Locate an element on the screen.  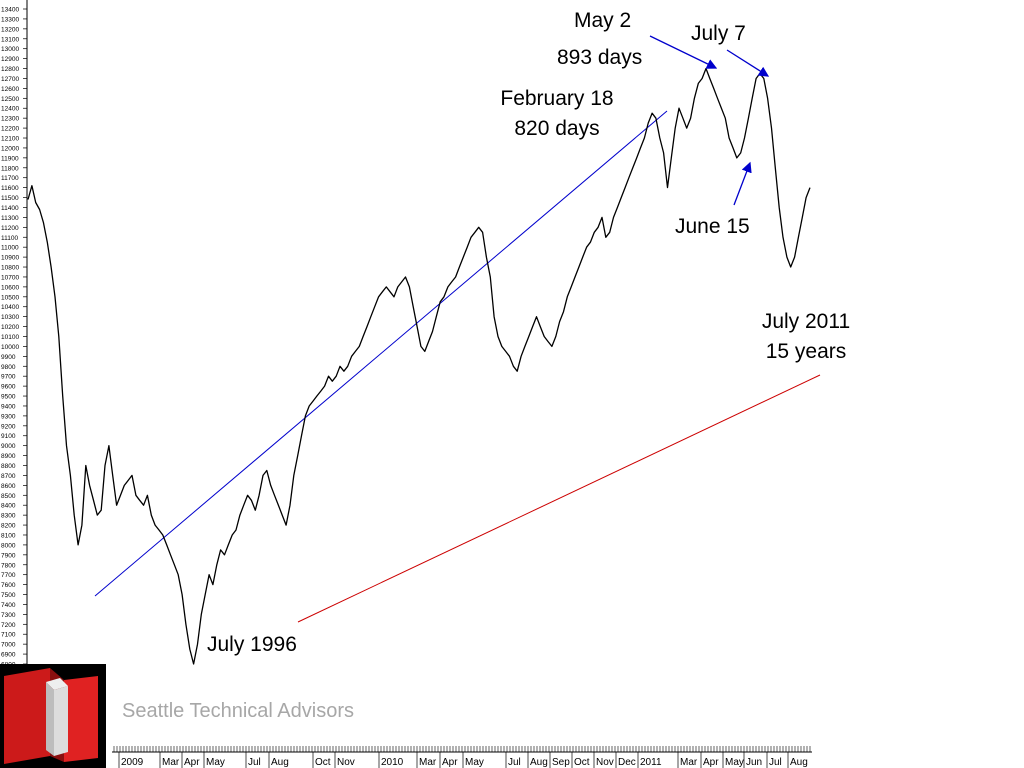
y-tick-label: 7600 is located at coordinates (8, 585).